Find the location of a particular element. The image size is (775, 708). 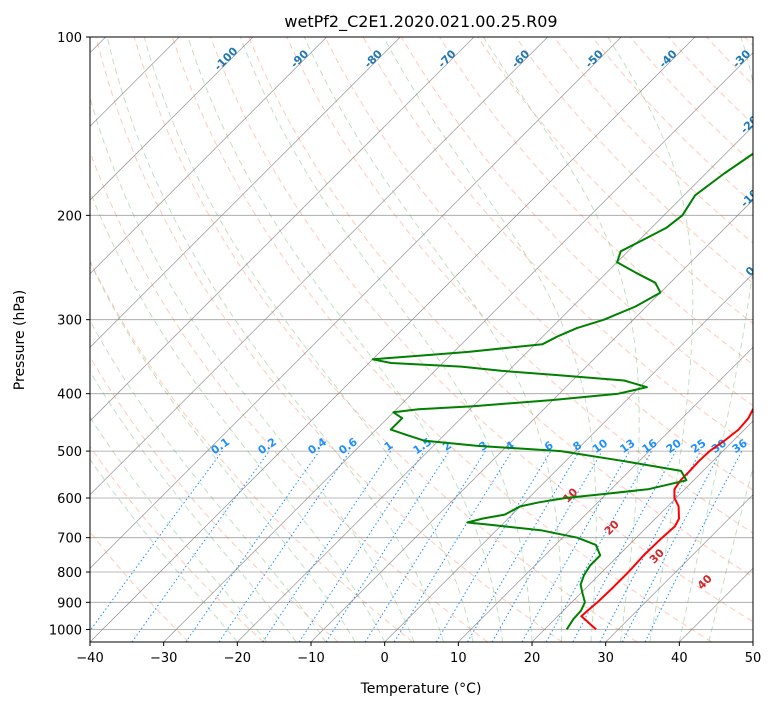

x-tick-label: −10 is located at coordinates (310, 658).